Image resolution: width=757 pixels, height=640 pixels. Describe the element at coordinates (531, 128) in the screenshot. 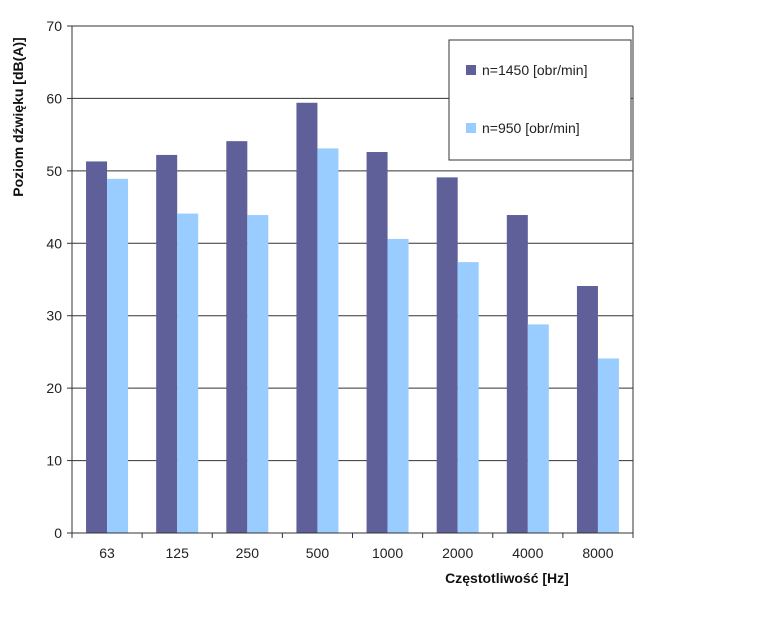

I see `legend-label-n950: n=950 [obr/min]` at that location.